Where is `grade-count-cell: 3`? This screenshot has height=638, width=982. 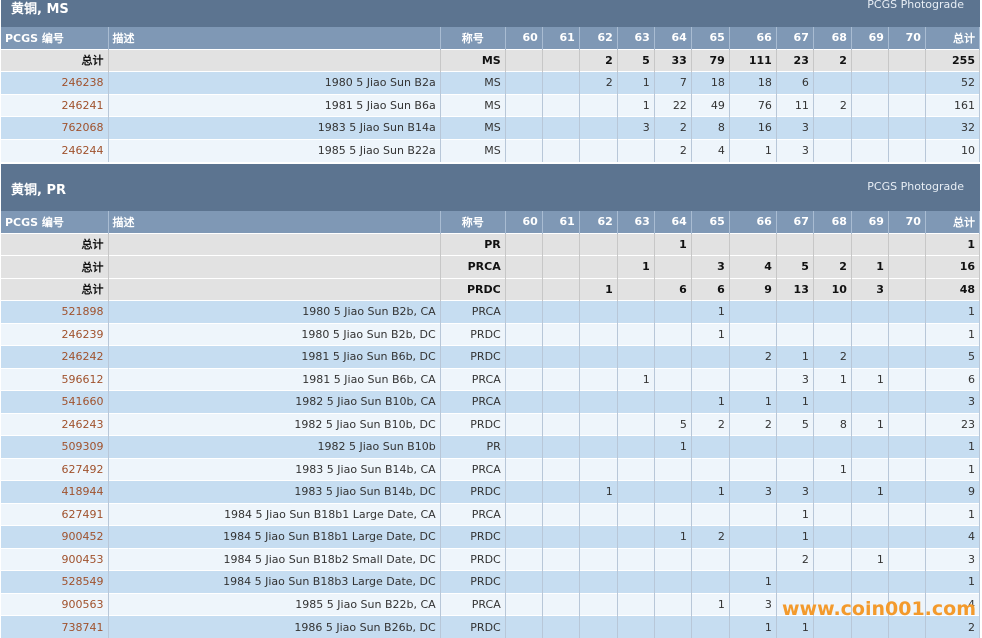
grade-count-cell: 3 is located at coordinates (753, 491).